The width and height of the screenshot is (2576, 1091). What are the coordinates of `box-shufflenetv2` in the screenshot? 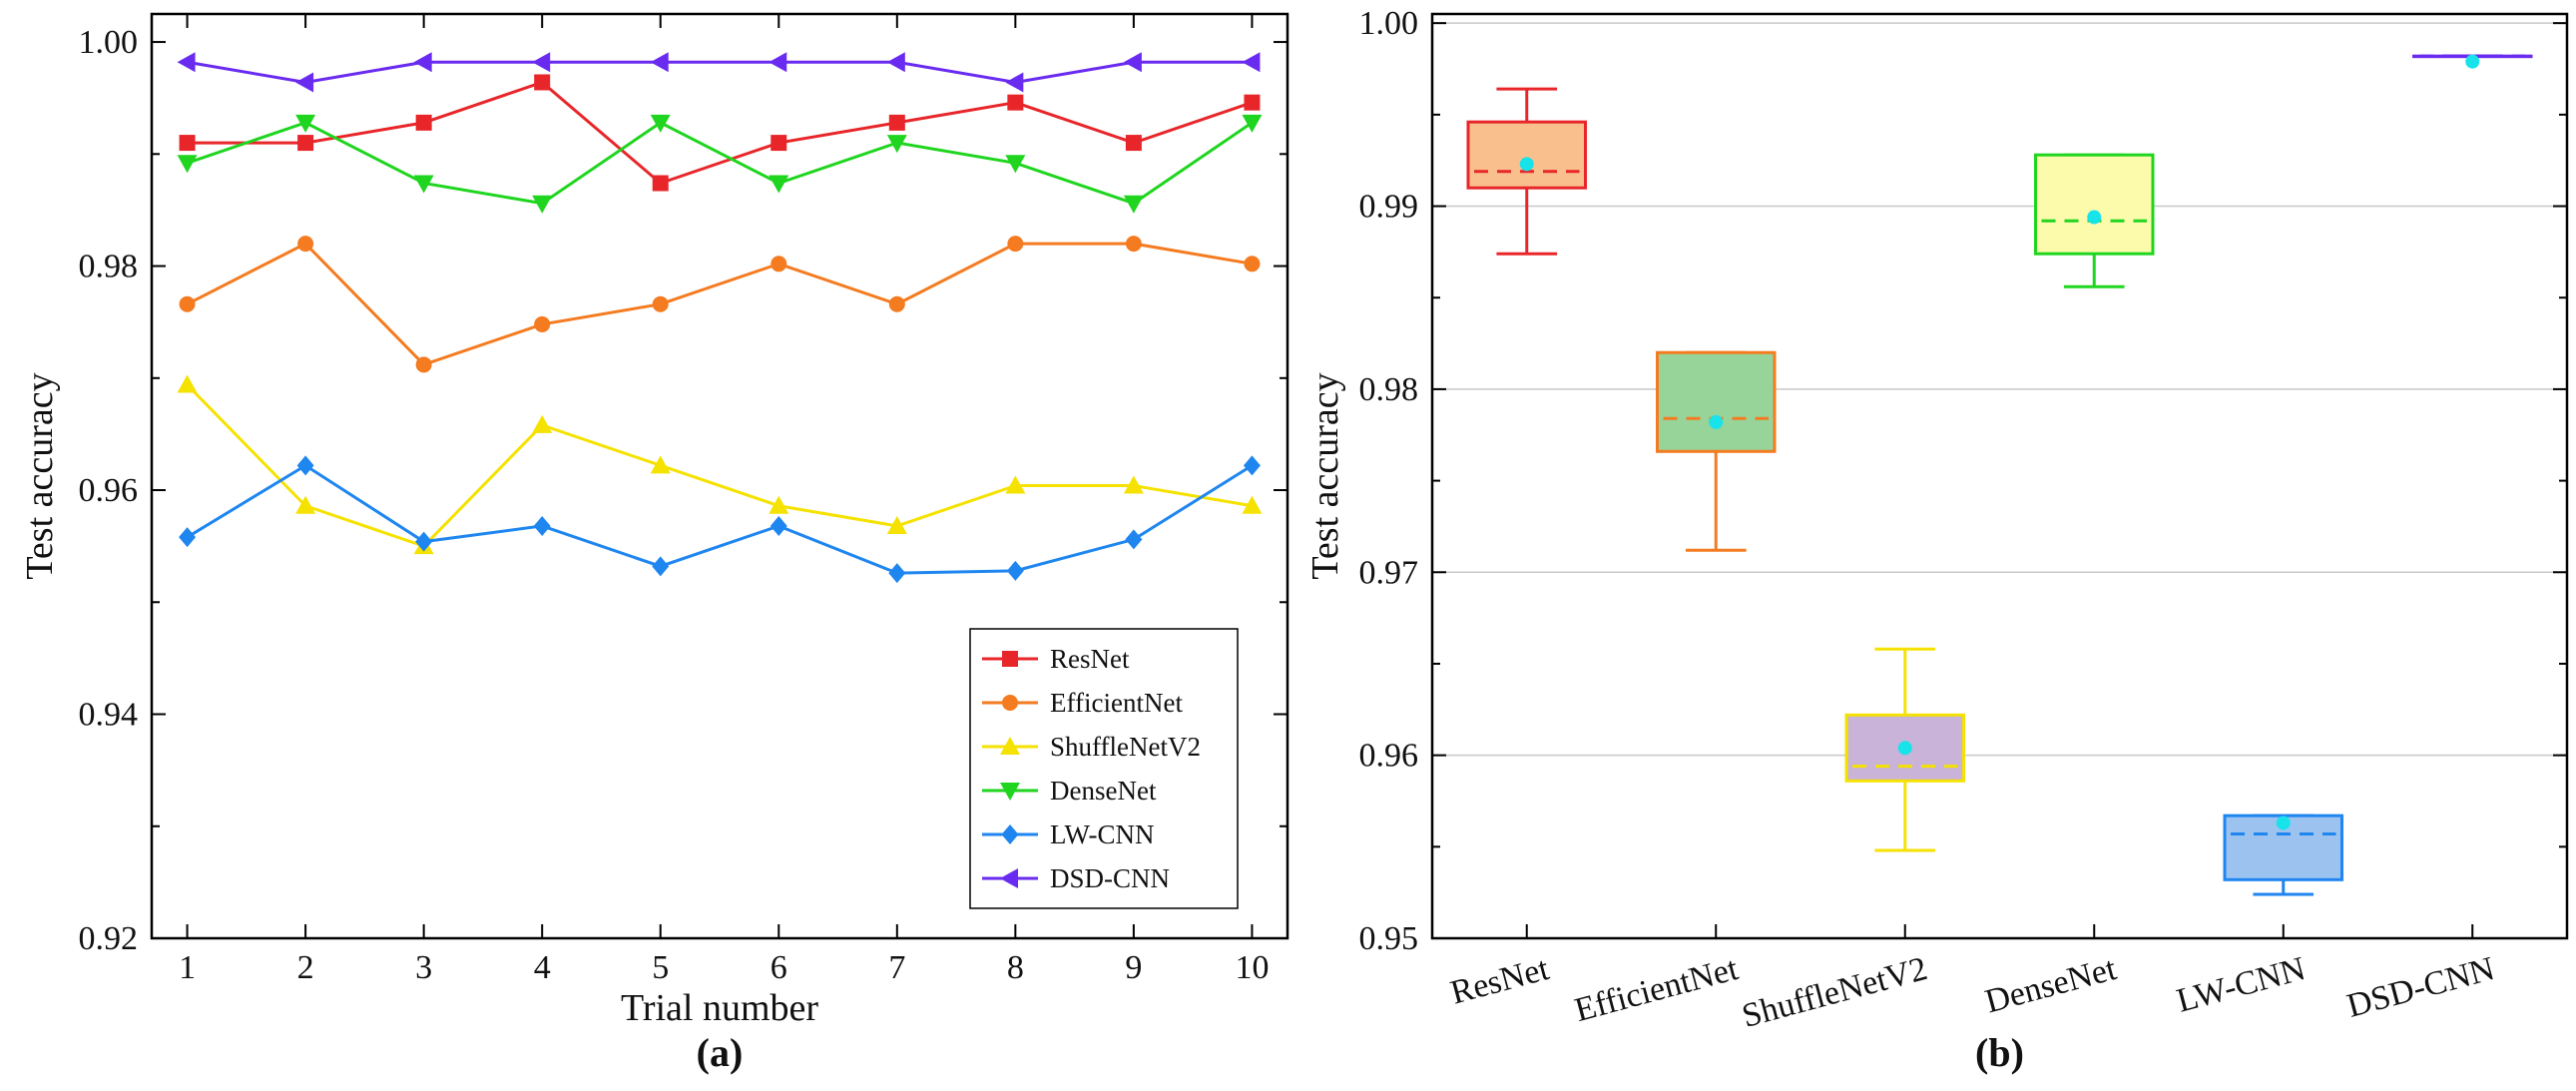 It's located at (1905, 750).